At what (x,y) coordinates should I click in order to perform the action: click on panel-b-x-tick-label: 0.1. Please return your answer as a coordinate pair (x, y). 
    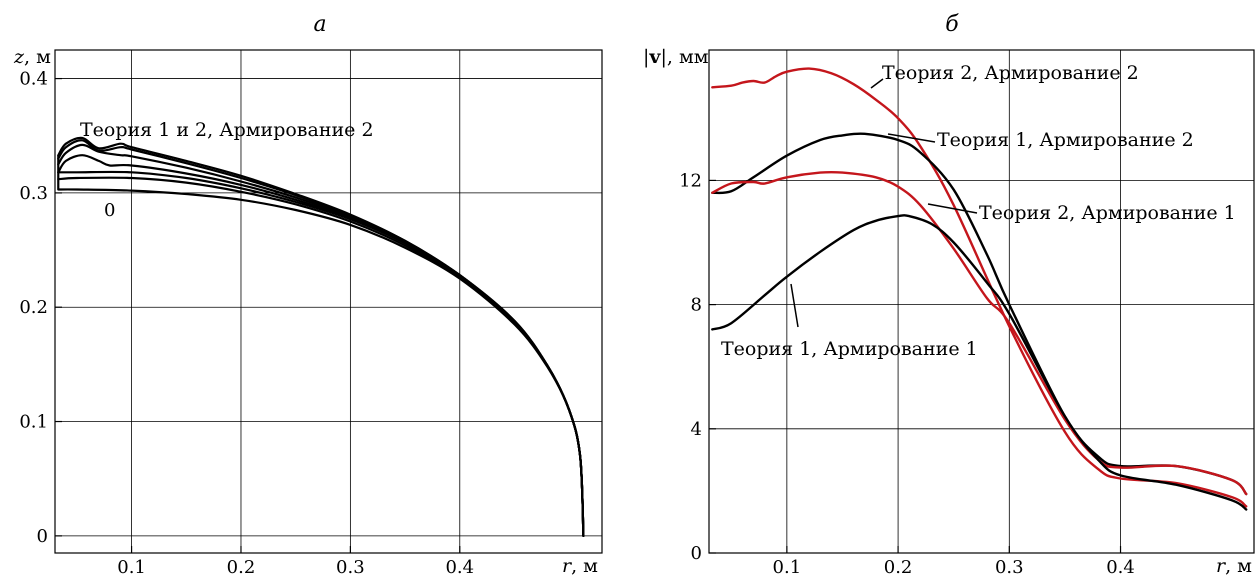
    Looking at the image, I should click on (787, 566).